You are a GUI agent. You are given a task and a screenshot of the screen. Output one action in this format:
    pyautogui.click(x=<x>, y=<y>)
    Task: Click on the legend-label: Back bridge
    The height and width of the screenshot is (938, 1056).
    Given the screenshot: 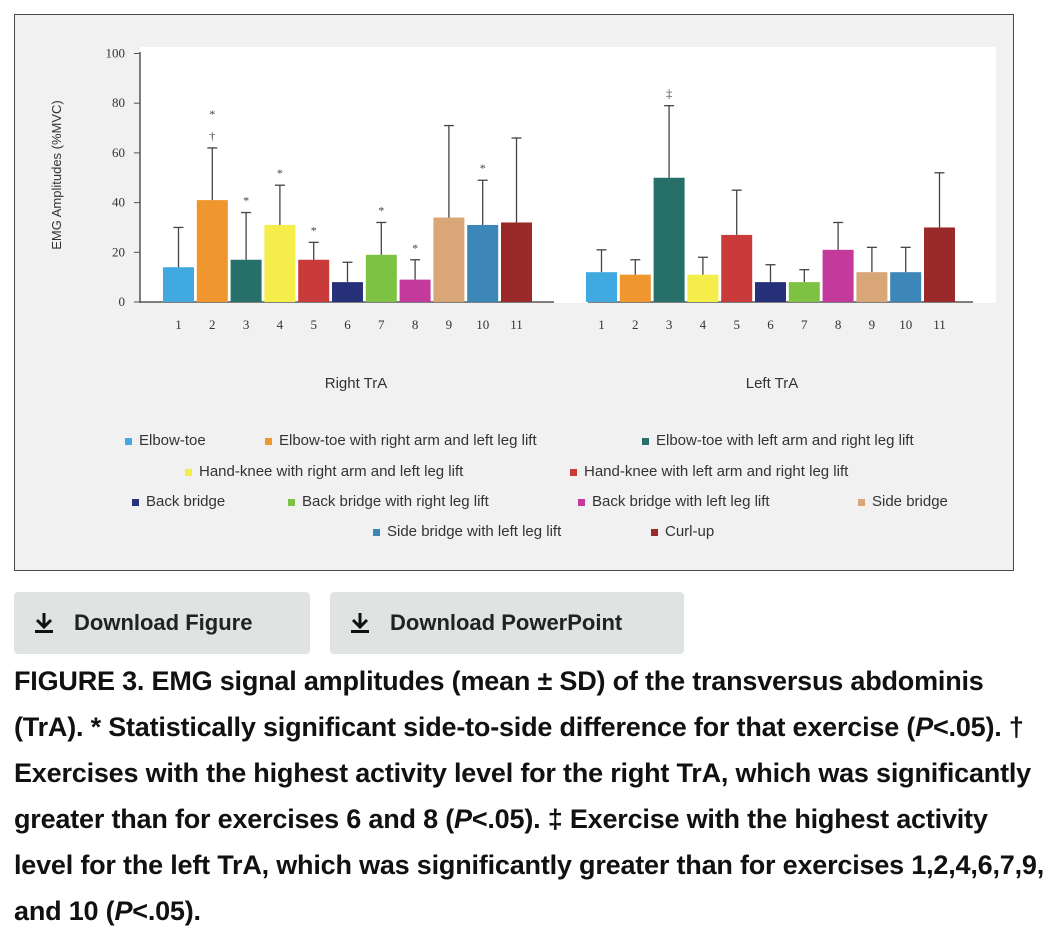 What is the action you would take?
    pyautogui.click(x=185, y=501)
    